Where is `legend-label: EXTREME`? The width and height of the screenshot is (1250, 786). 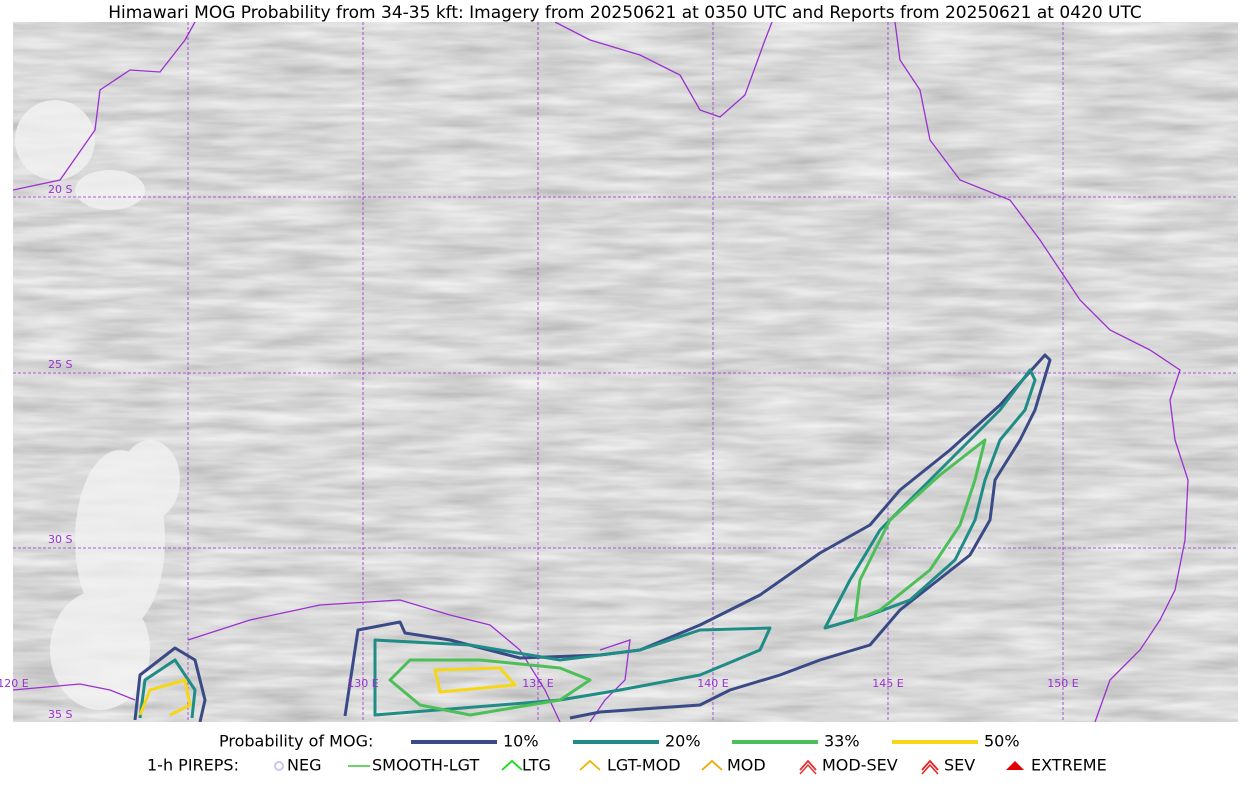
legend-label: EXTREME is located at coordinates (1069, 765).